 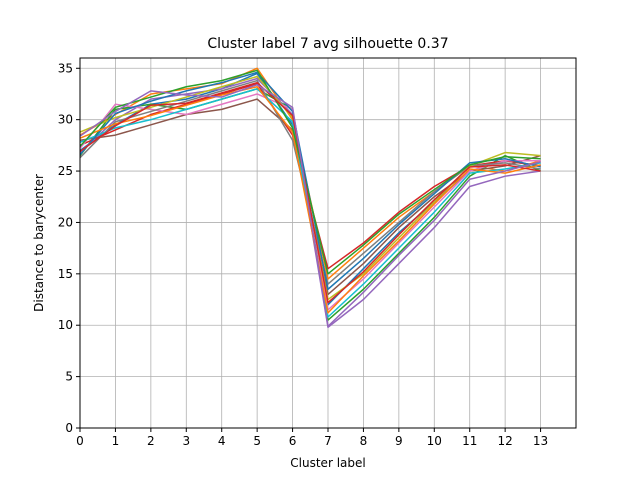 I want to click on x-tick-label: 11, so click(x=469, y=441).